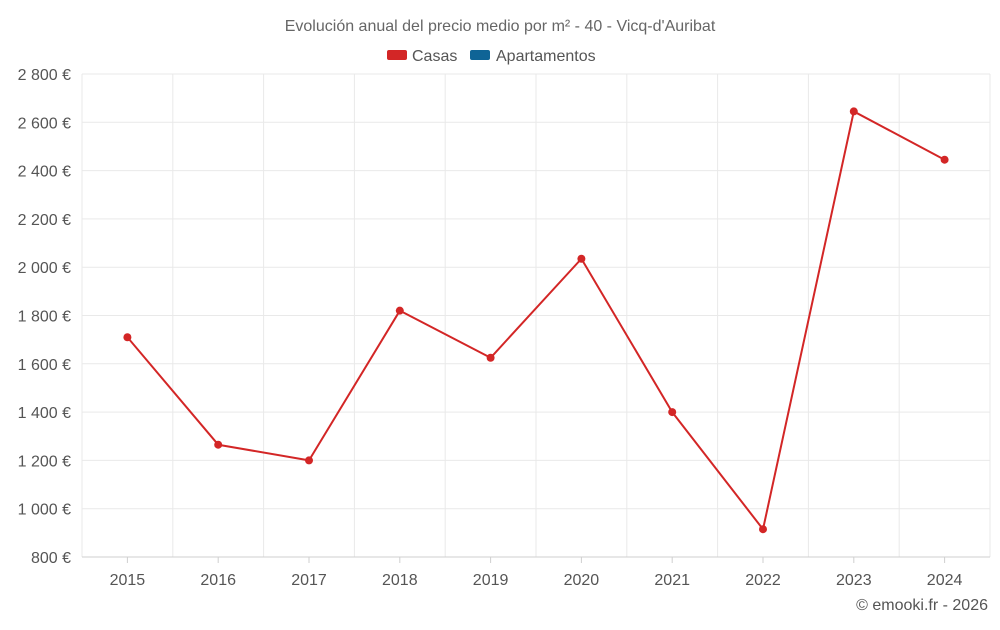 This screenshot has width=1000, height=630. What do you see at coordinates (400, 580) in the screenshot?
I see `x-tick-label: 2018` at bounding box center [400, 580].